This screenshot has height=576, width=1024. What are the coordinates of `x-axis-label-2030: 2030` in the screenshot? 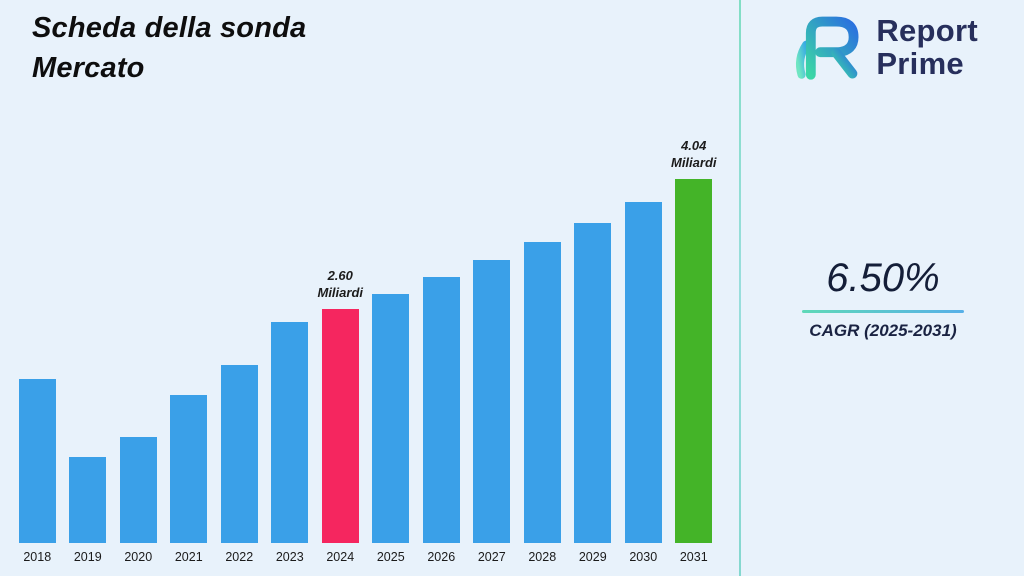 It's located at (643, 557).